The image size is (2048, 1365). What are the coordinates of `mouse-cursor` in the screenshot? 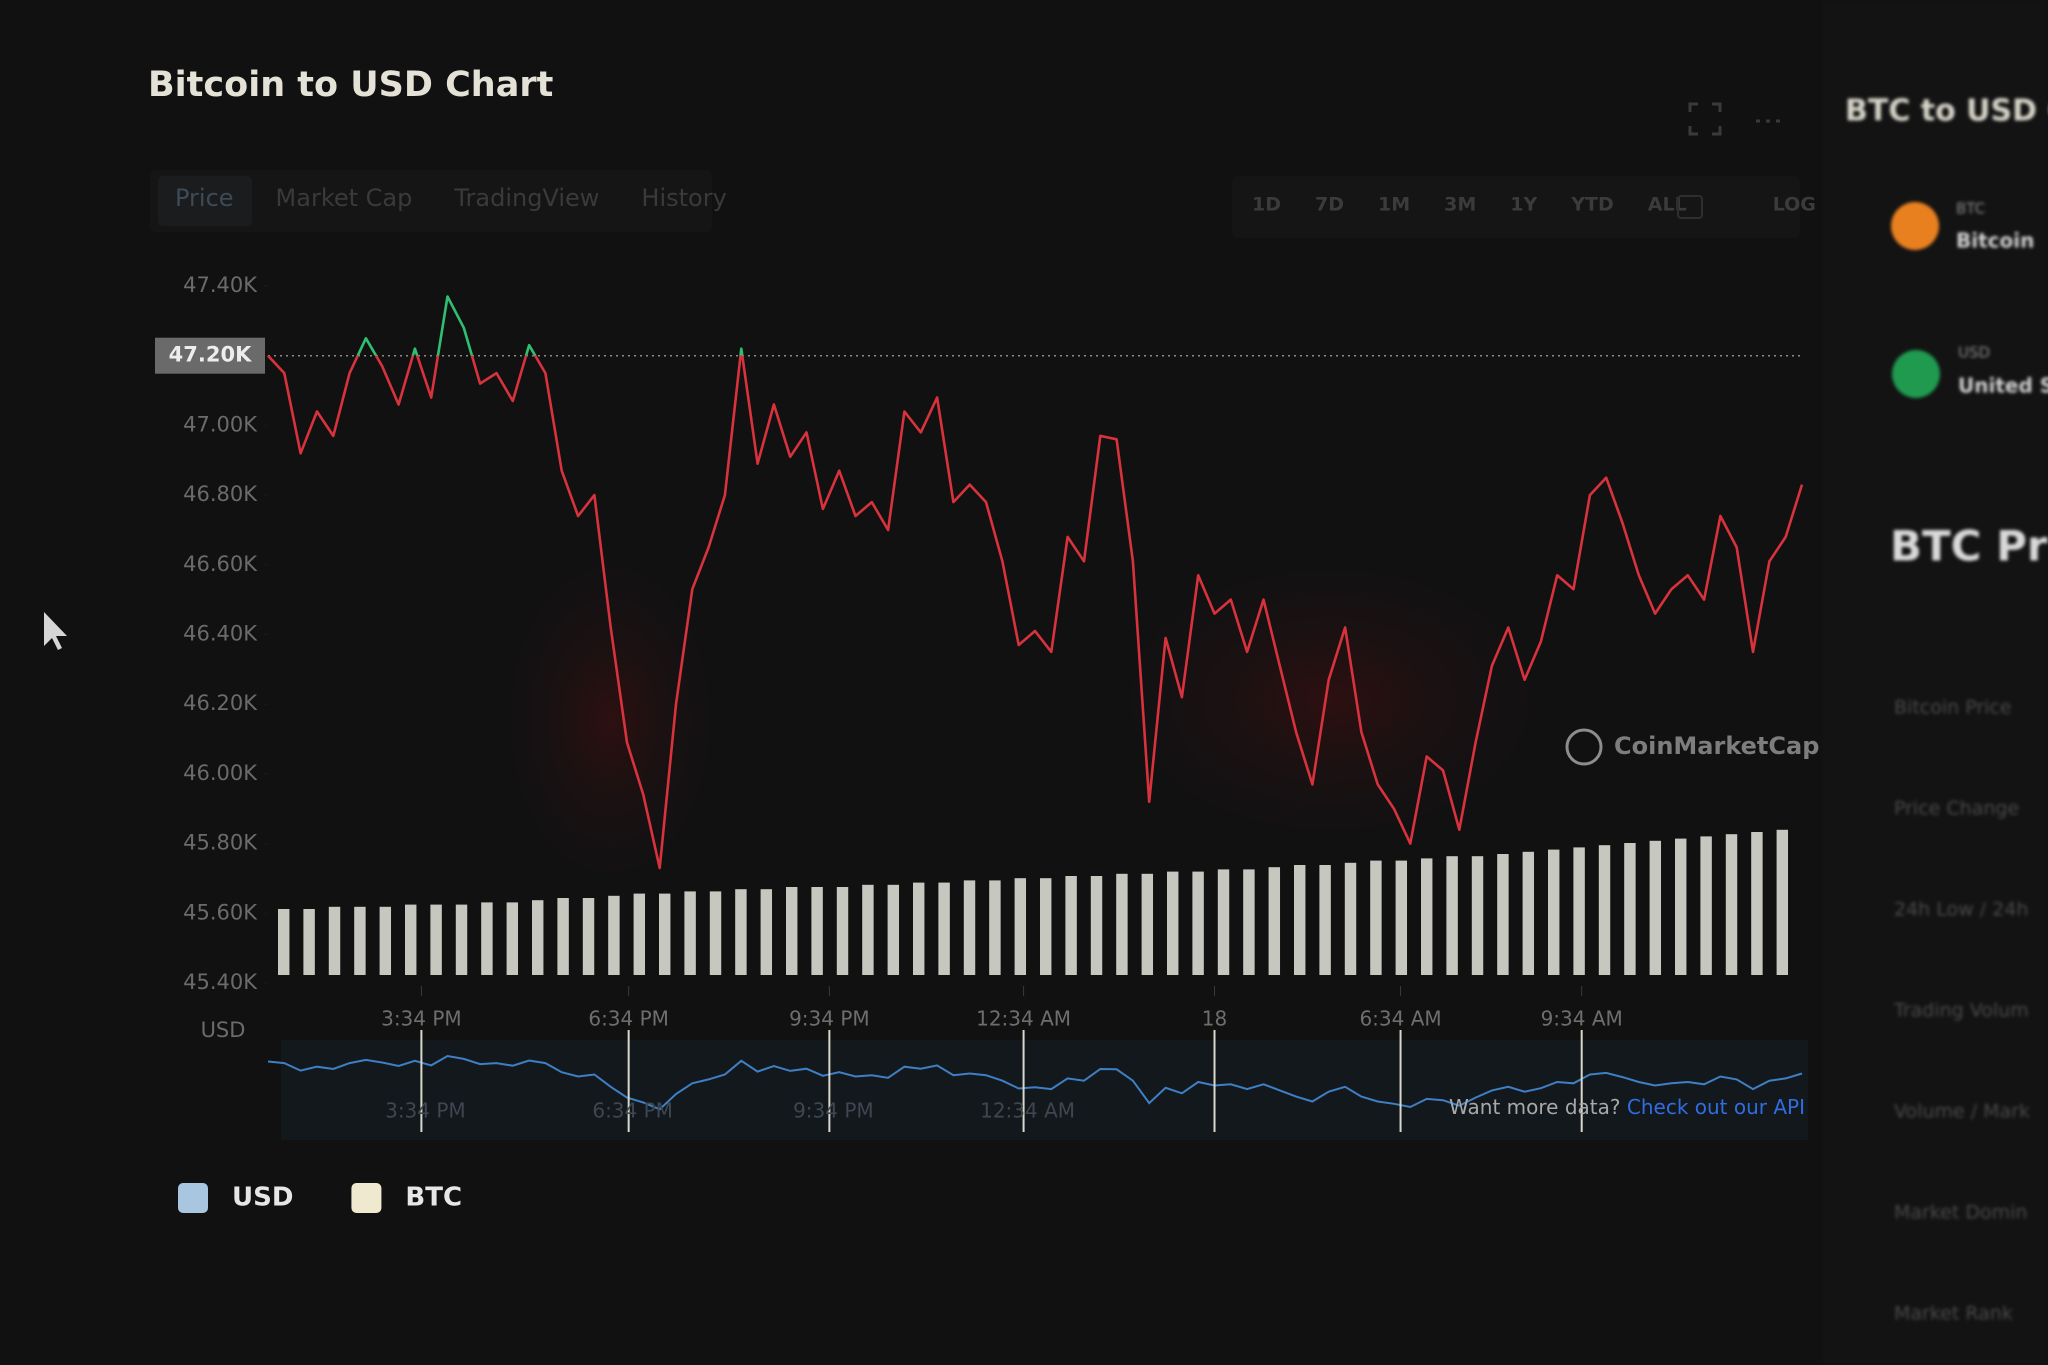 It's located at (55, 631).